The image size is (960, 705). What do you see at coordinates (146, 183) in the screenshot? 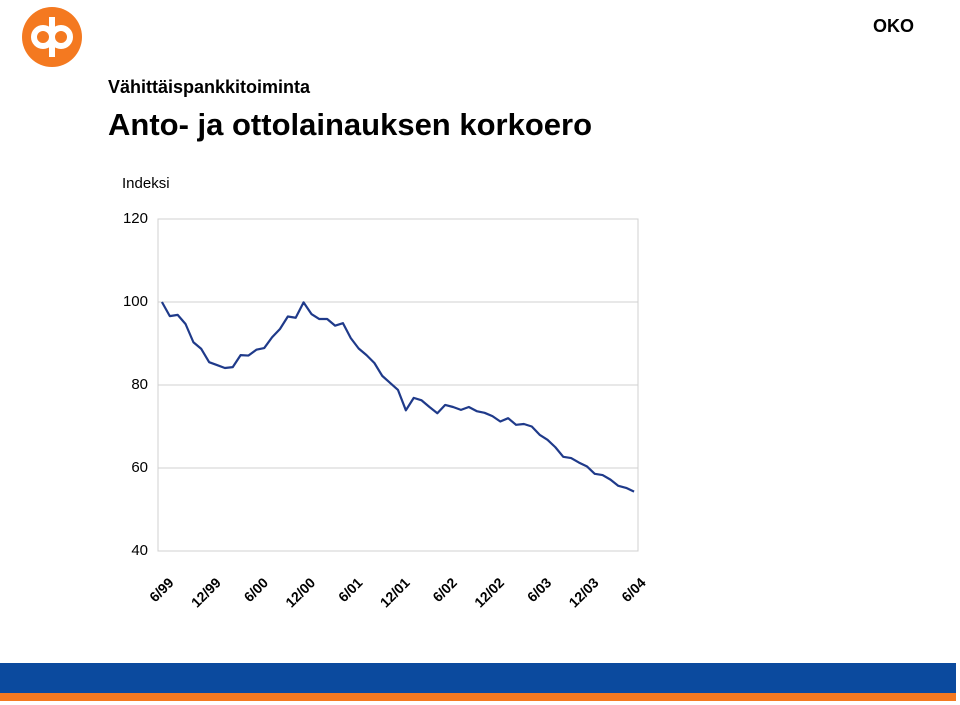
I see `y-axis-label: Indeksi` at bounding box center [146, 183].